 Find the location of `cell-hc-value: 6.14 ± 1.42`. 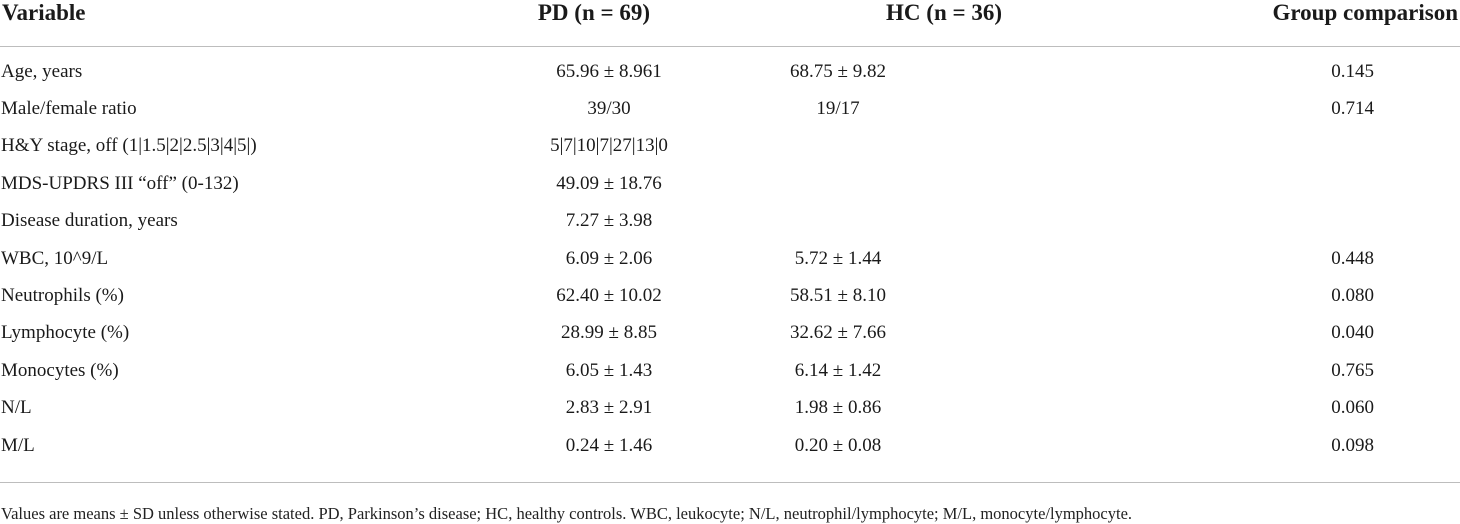

cell-hc-value: 6.14 ± 1.42 is located at coordinates (838, 370).